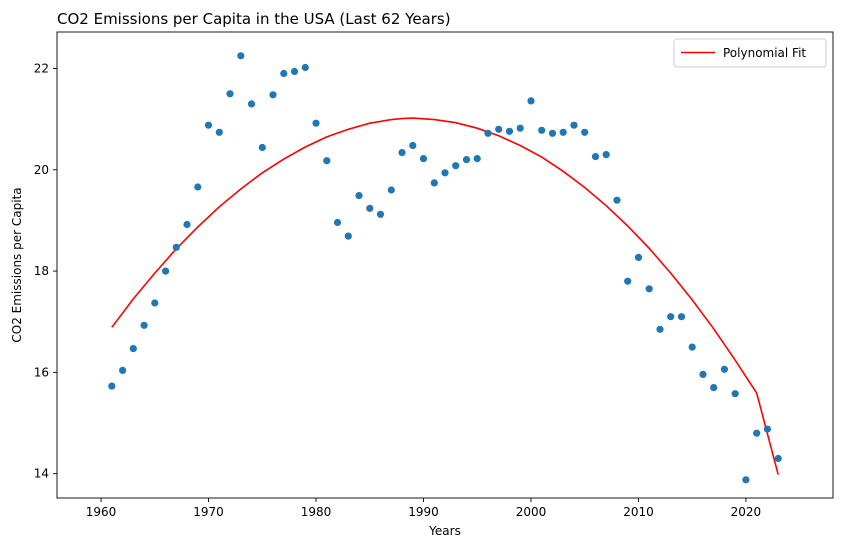  Describe the element at coordinates (41, 271) in the screenshot. I see `y-tick-label: 18` at that location.